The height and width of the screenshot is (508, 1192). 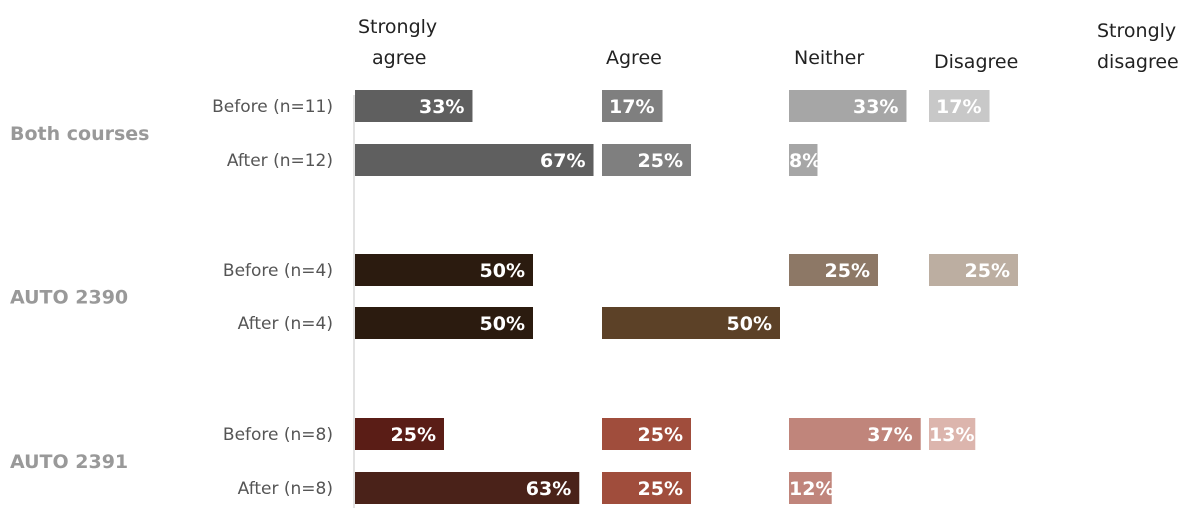 What do you see at coordinates (599, 434) in the screenshot?
I see `row-before-n-8: Before (n=8) 25% 25% 37% 13%` at bounding box center [599, 434].